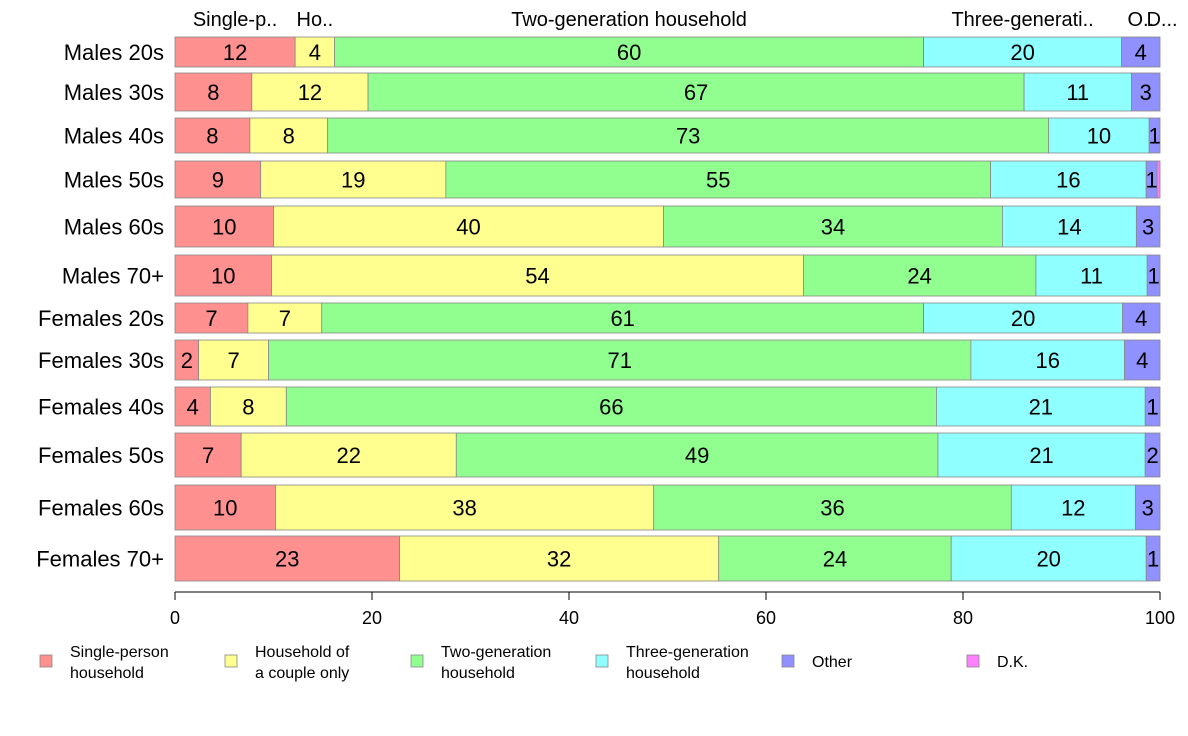 This screenshot has width=1188, height=736. I want to click on bar-row-males-70: Males 70+ 10 54 24 11 1, so click(611, 275).